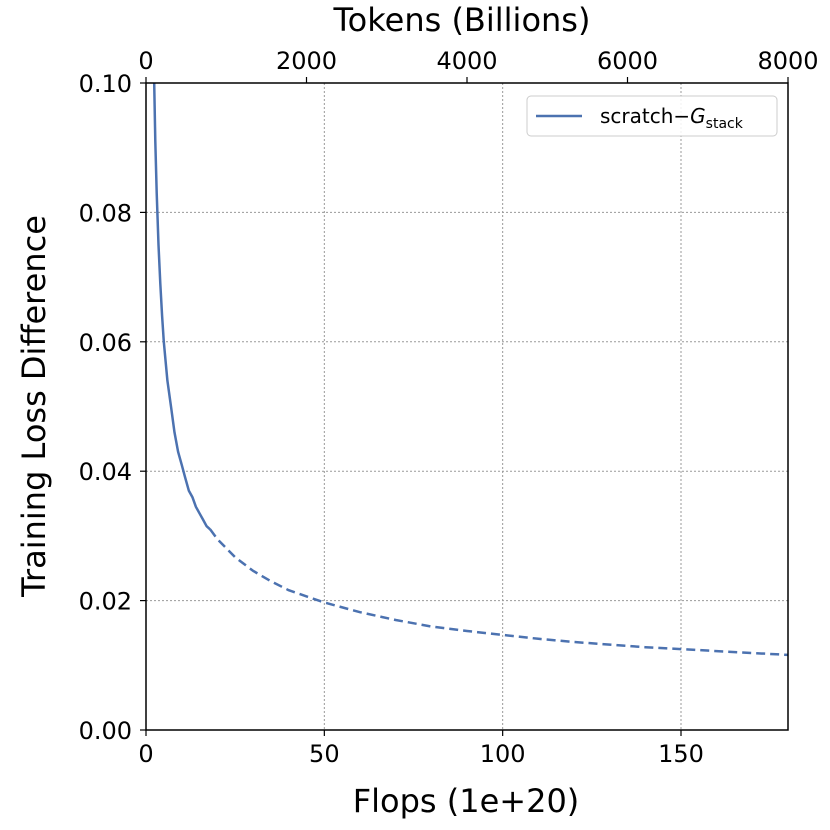 The width and height of the screenshot is (830, 830). Describe the element at coordinates (34, 406) in the screenshot. I see `y-axis-title: Training Loss Difference` at that location.